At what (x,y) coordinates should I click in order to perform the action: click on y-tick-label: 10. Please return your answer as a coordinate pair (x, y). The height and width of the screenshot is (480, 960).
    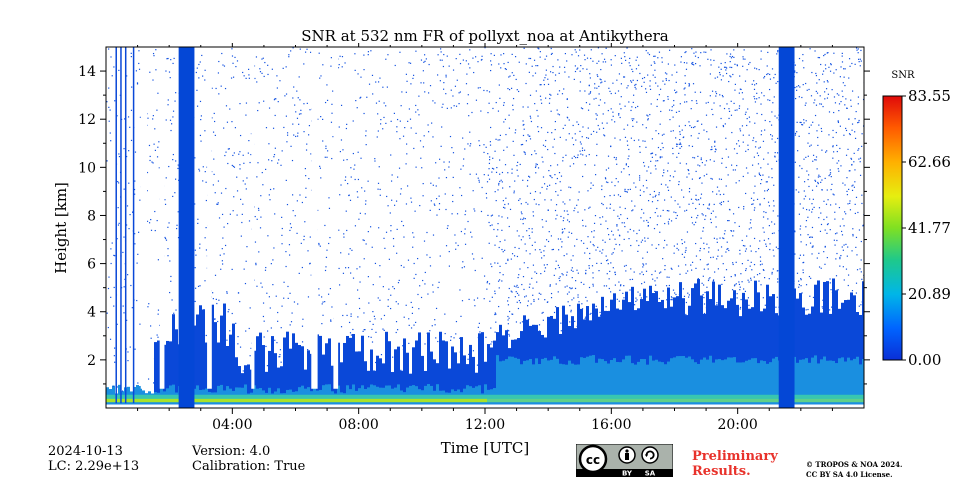
    Looking at the image, I should click on (87, 168).